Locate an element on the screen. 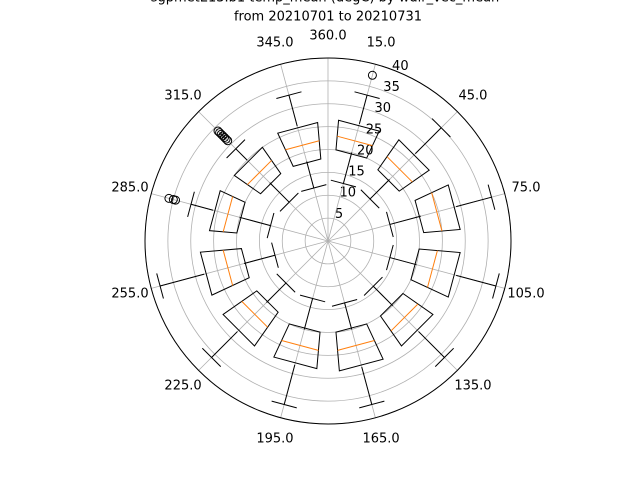 The image size is (640, 484). x-tick-label: 135.0 is located at coordinates (472, 385).